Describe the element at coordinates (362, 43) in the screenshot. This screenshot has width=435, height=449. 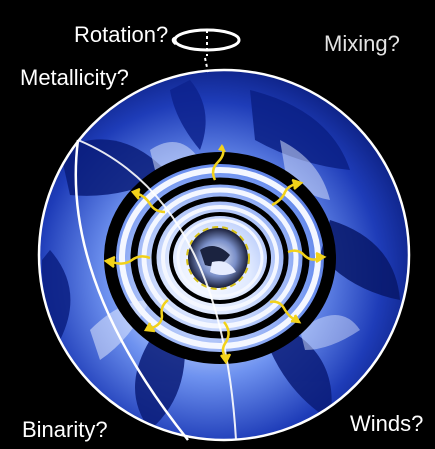
I see `mixing-label: Mixing?` at that location.